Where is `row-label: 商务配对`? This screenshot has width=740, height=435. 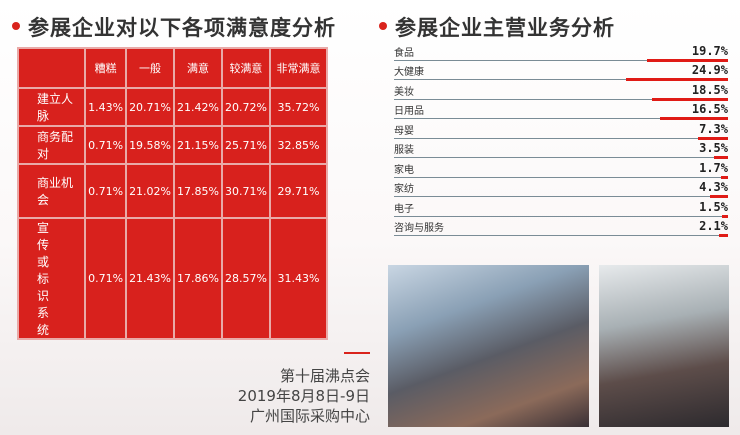
row-label: 商务配对 is located at coordinates (51, 145).